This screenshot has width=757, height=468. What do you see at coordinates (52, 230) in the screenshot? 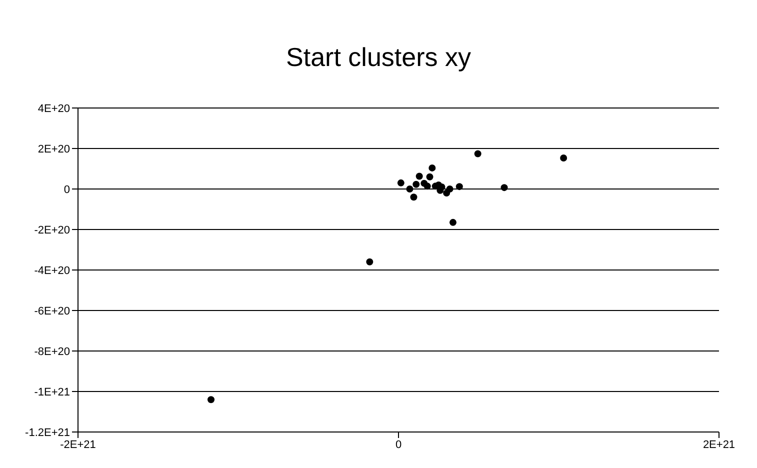
I see `y-tick-label: -2E+20` at bounding box center [52, 230].